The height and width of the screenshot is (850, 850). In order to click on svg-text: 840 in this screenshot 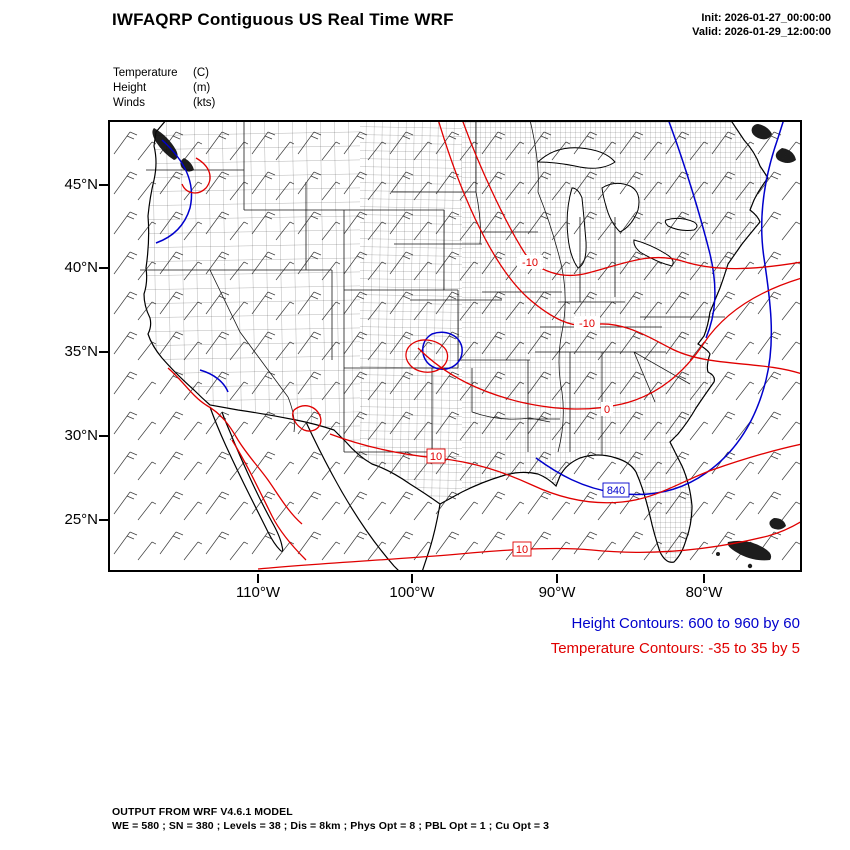, I will do `click(616, 491)`.